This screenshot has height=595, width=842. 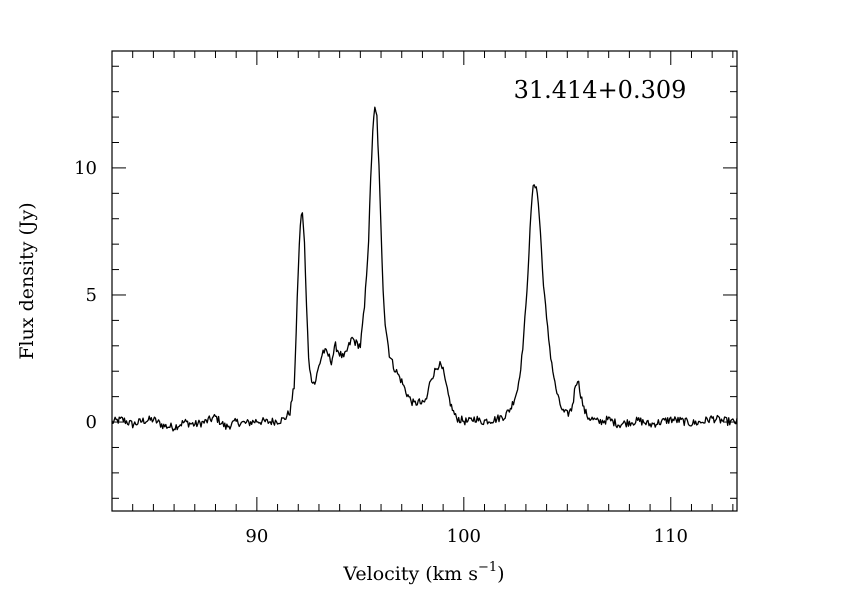 I want to click on x-axis-label: Velocity (km s−1), so click(x=423, y=572).